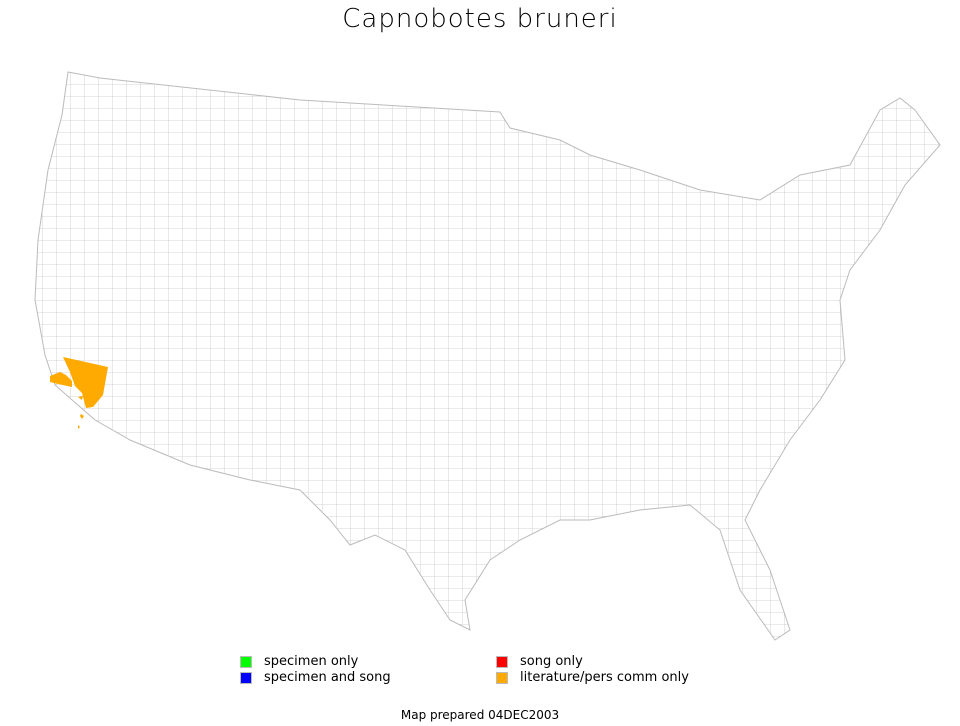  I want to click on county-small, so click(80, 398).